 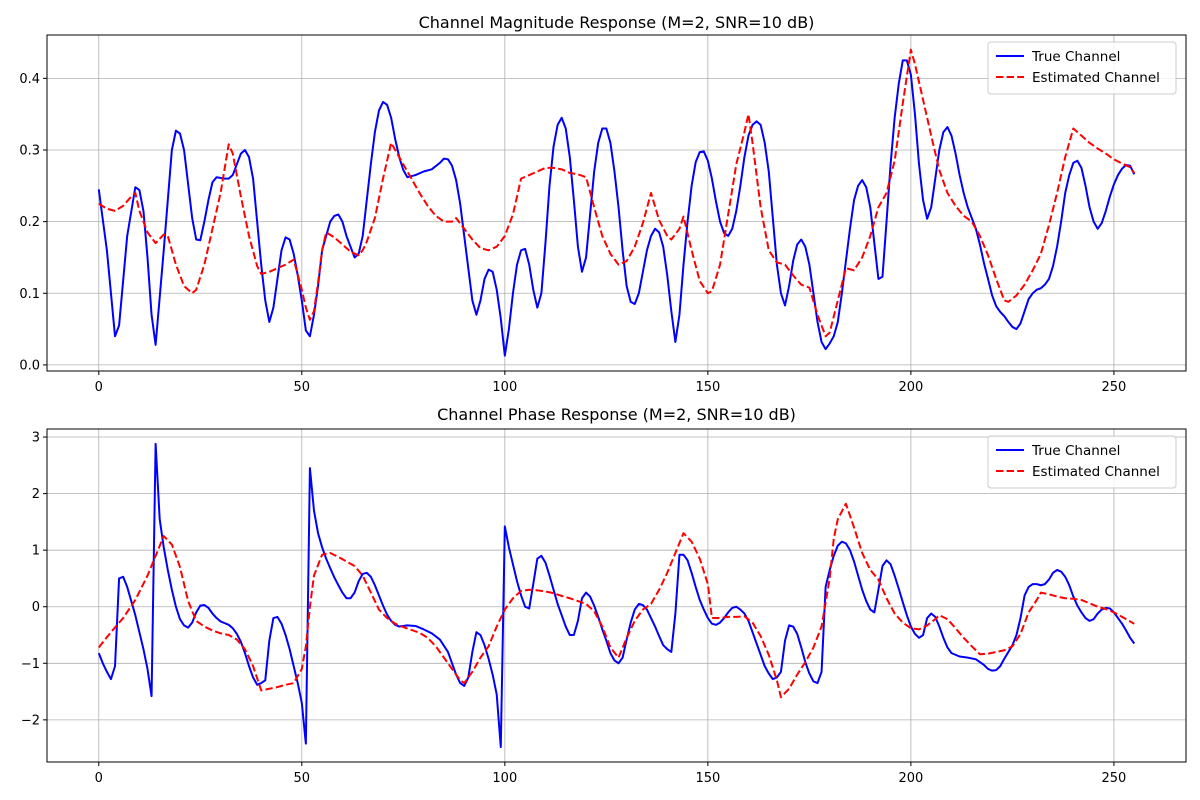 What do you see at coordinates (29, 79) in the screenshot?
I see `magnitude-ytick-label-4: 0.4` at bounding box center [29, 79].